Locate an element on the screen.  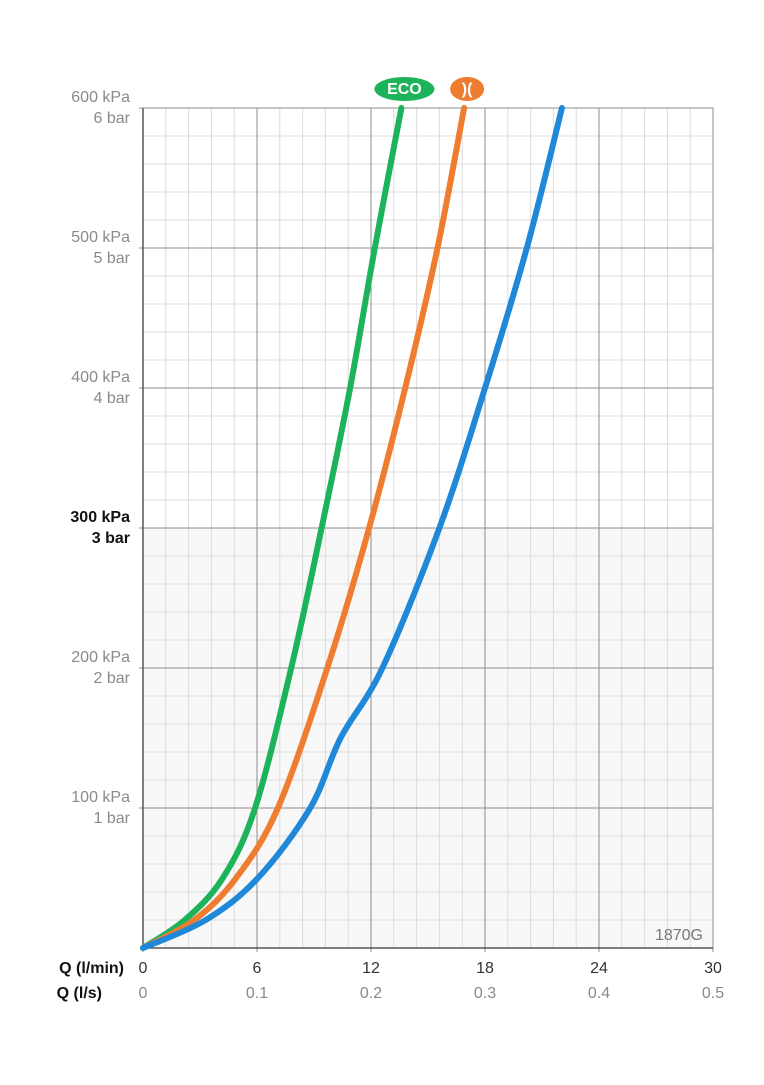
x2-axis-label: Q (l/s) is located at coordinates (79, 993).